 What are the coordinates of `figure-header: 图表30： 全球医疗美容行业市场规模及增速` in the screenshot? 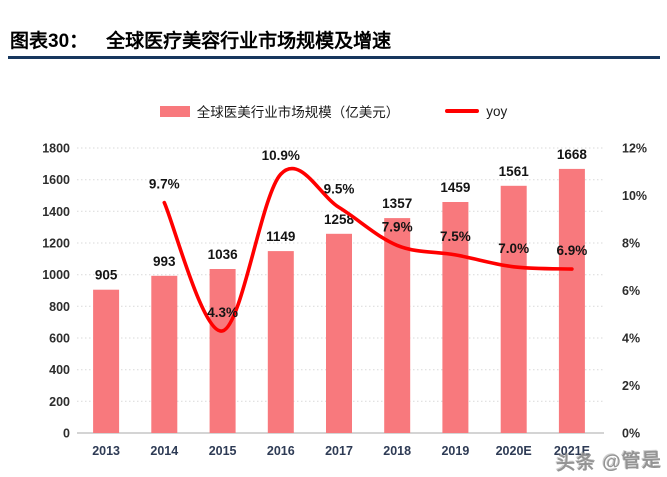 It's located at (200, 39).